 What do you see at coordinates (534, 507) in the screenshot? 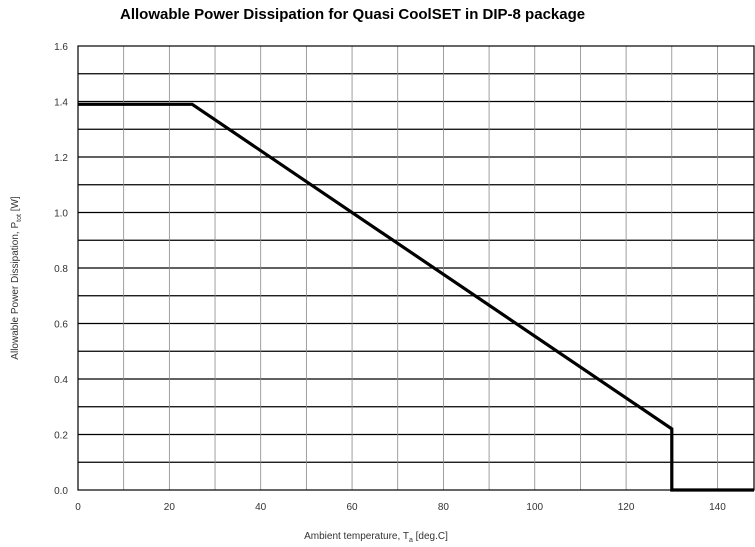
I see `x-tick-label: 100` at bounding box center [534, 507].